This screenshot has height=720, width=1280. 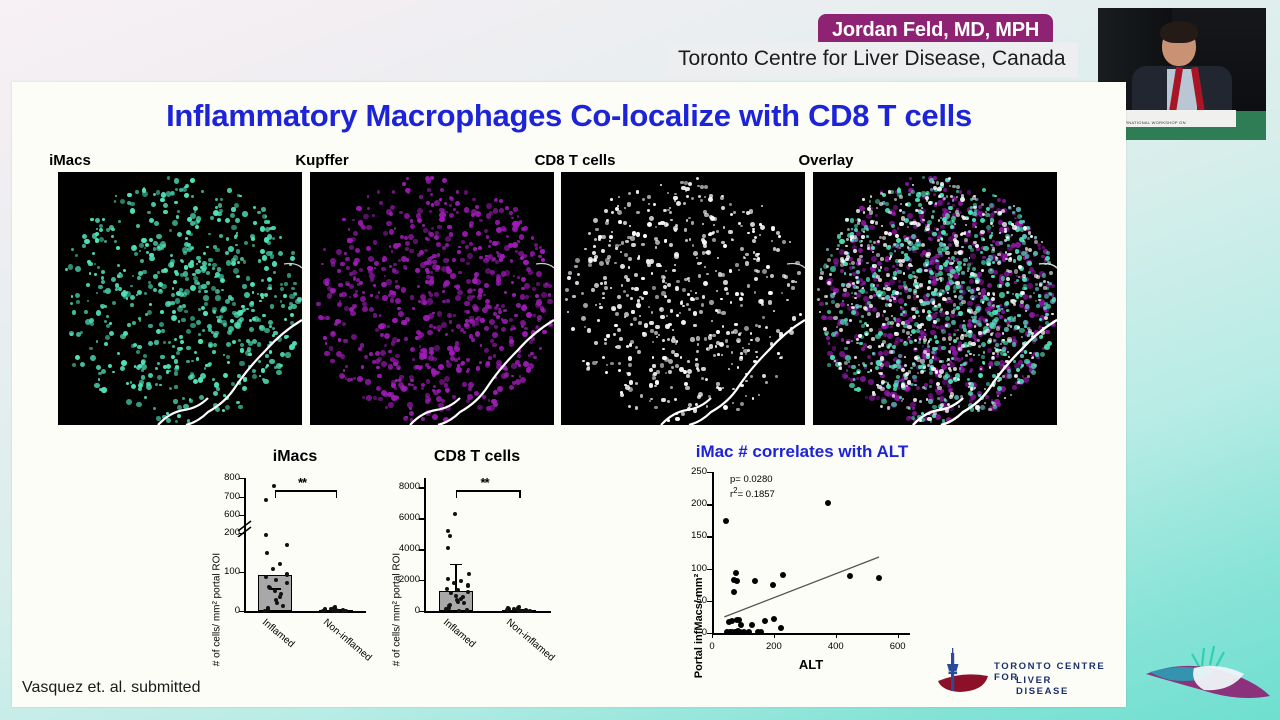 What do you see at coordinates (455, 564) in the screenshot?
I see `error-cap` at bounding box center [455, 564].